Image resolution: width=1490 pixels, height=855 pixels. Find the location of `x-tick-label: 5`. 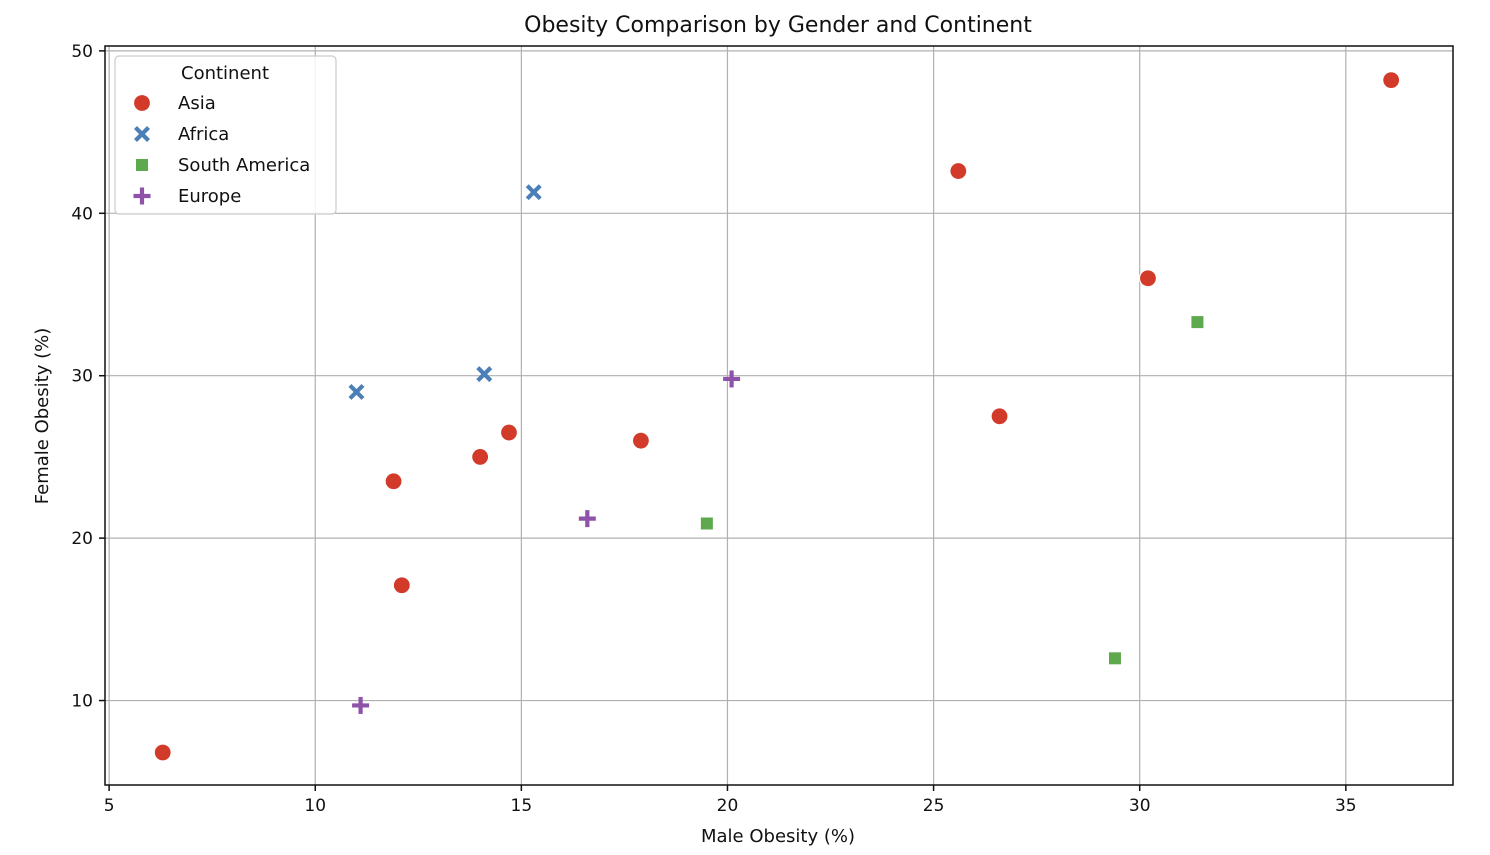

x-tick-label: 5 is located at coordinates (109, 806).